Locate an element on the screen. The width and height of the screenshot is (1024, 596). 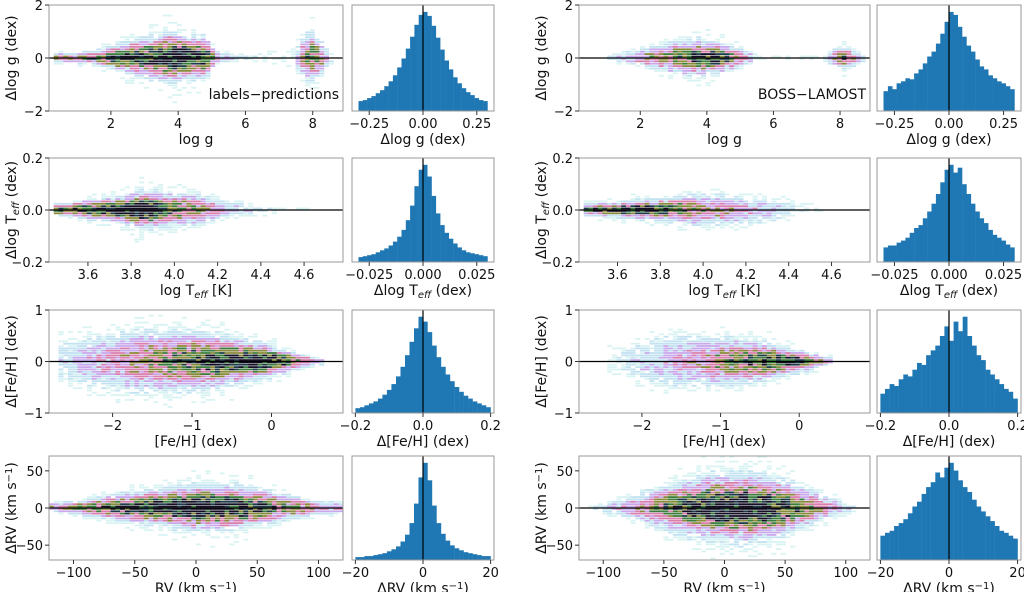
y-axis-label: Δ[Fe/H] (dex) is located at coordinates (542, 361).